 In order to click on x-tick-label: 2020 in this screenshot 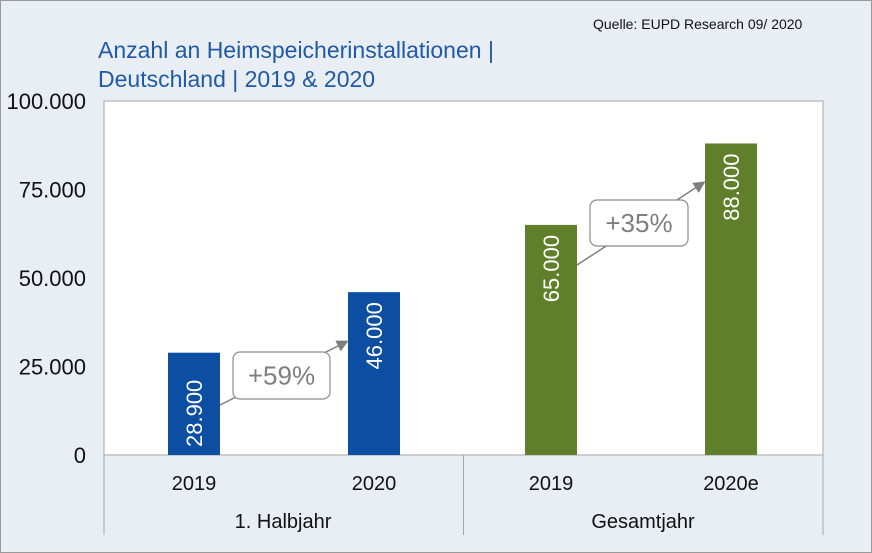, I will do `click(374, 484)`.